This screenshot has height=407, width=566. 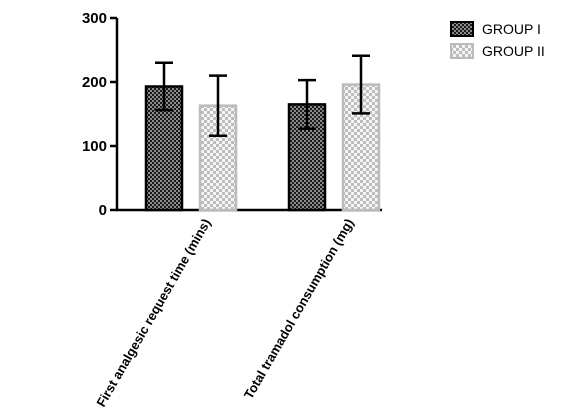 What do you see at coordinates (513, 51) in the screenshot?
I see `legend-label: GROUP II` at bounding box center [513, 51].